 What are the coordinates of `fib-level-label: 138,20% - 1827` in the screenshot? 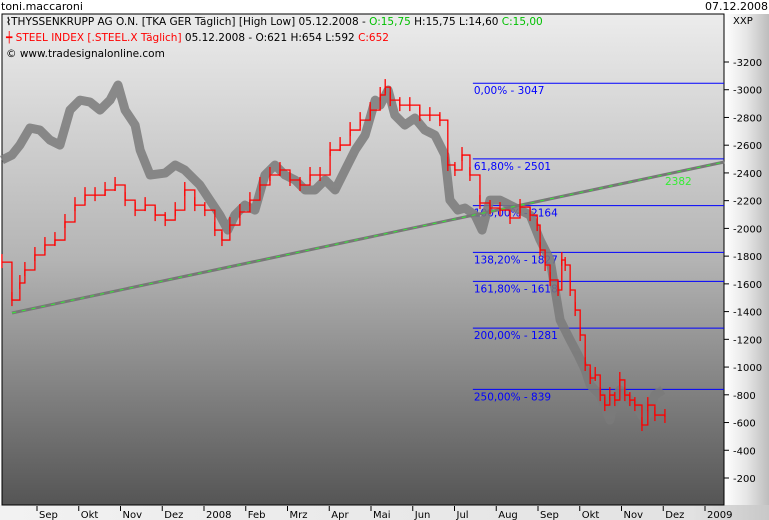 It's located at (516, 260).